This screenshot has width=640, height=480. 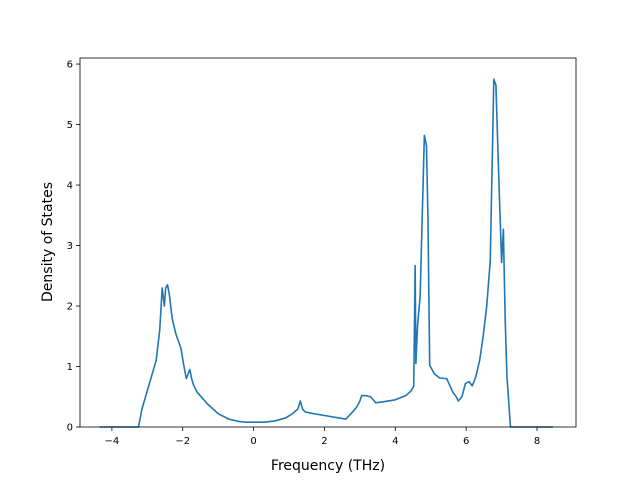 What do you see at coordinates (70, 367) in the screenshot?
I see `y-tick-label: 1` at bounding box center [70, 367].